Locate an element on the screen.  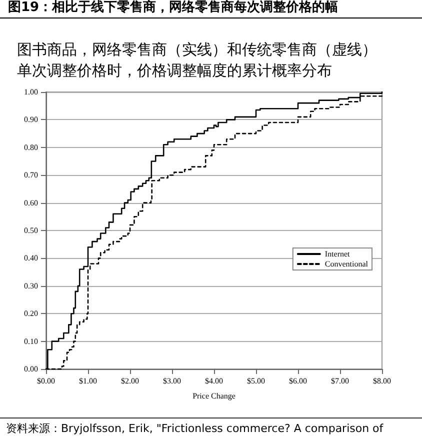
x-tick-label: $2.00 is located at coordinates (130, 381).